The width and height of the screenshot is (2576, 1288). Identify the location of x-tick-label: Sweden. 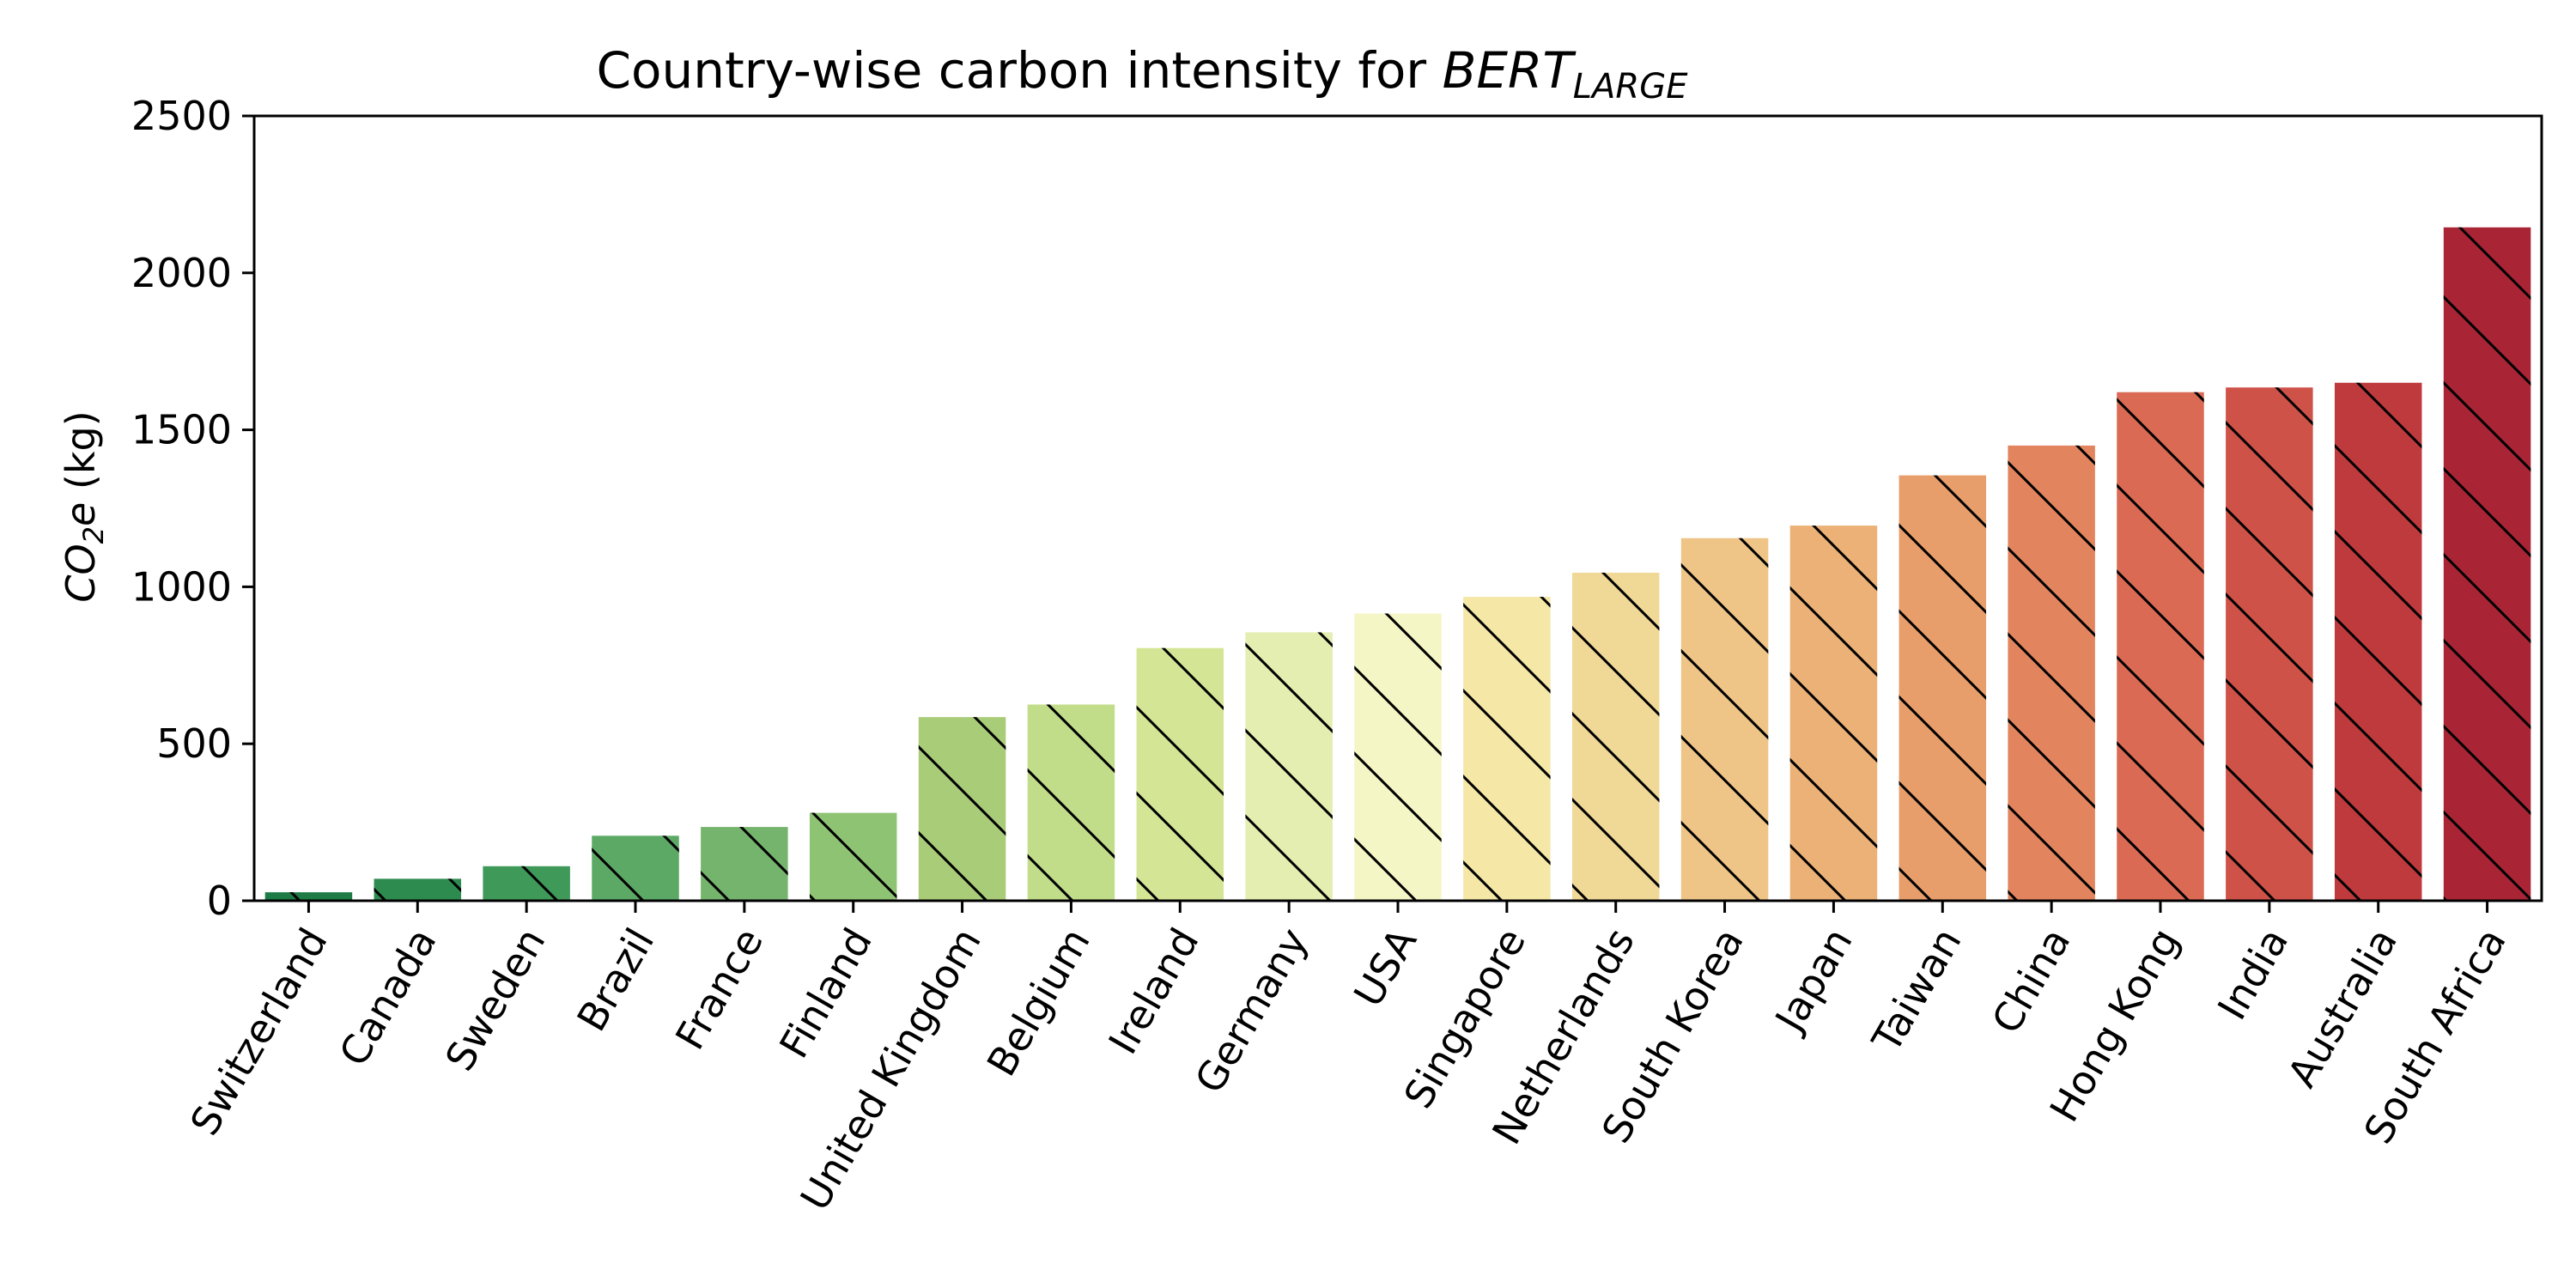
(496, 999).